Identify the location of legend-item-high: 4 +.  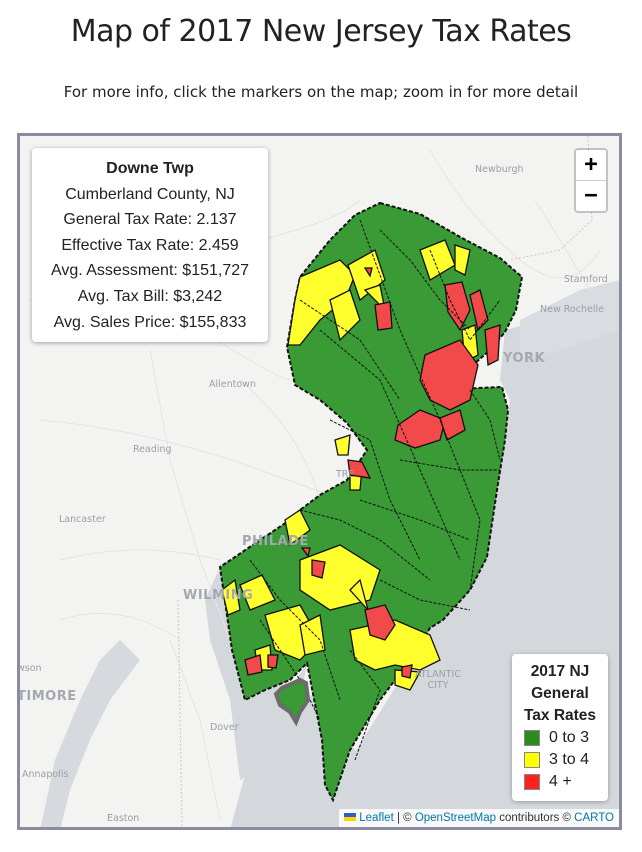
(560, 782).